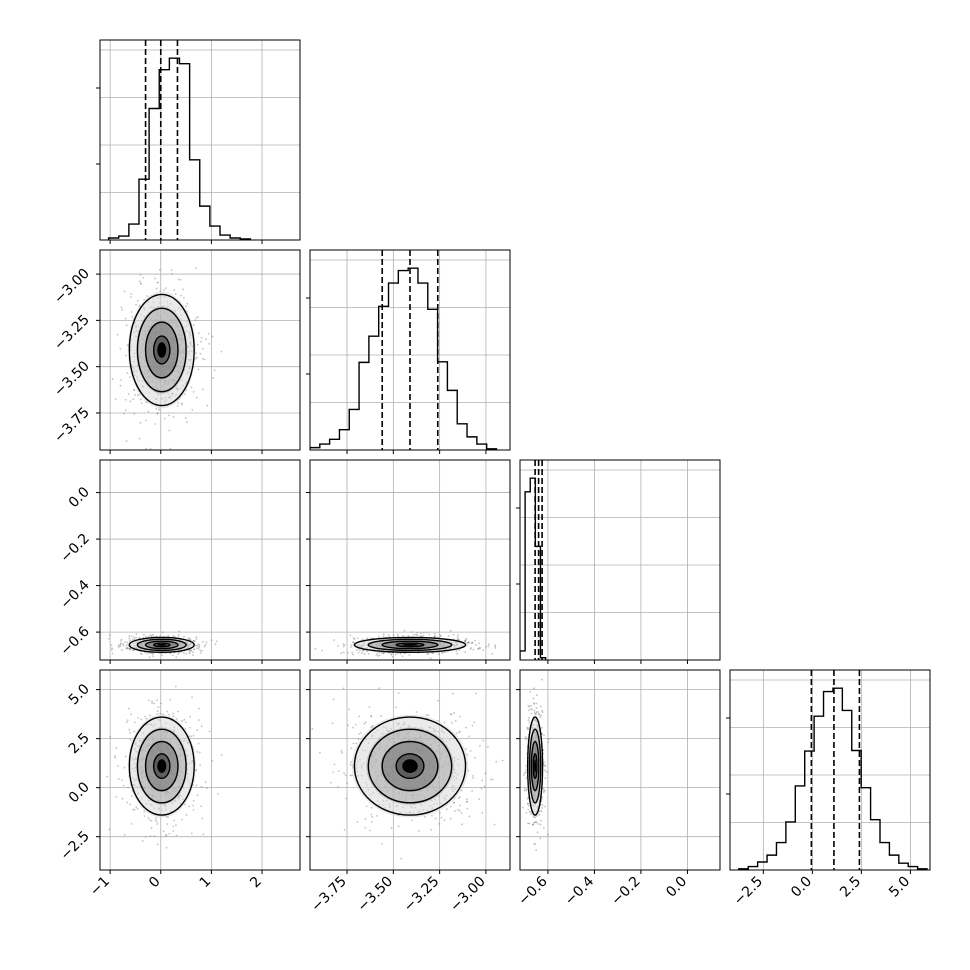 The image size is (970, 970). What do you see at coordinates (408, 792) in the screenshot?
I see `panel-3-1: −3.75 −3.50 −3.25 −3.00` at bounding box center [408, 792].